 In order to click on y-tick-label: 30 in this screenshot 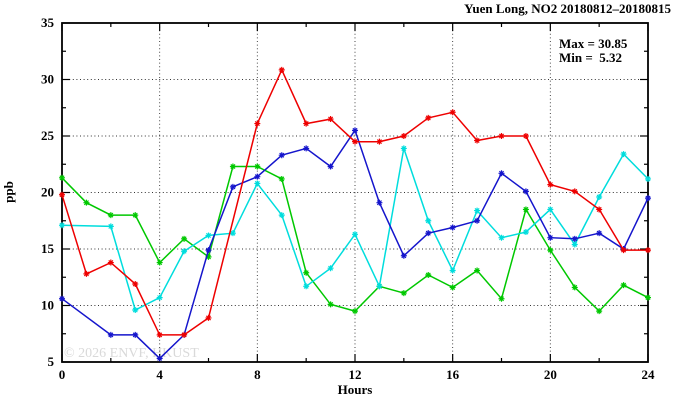, I will do `click(47, 79)`.